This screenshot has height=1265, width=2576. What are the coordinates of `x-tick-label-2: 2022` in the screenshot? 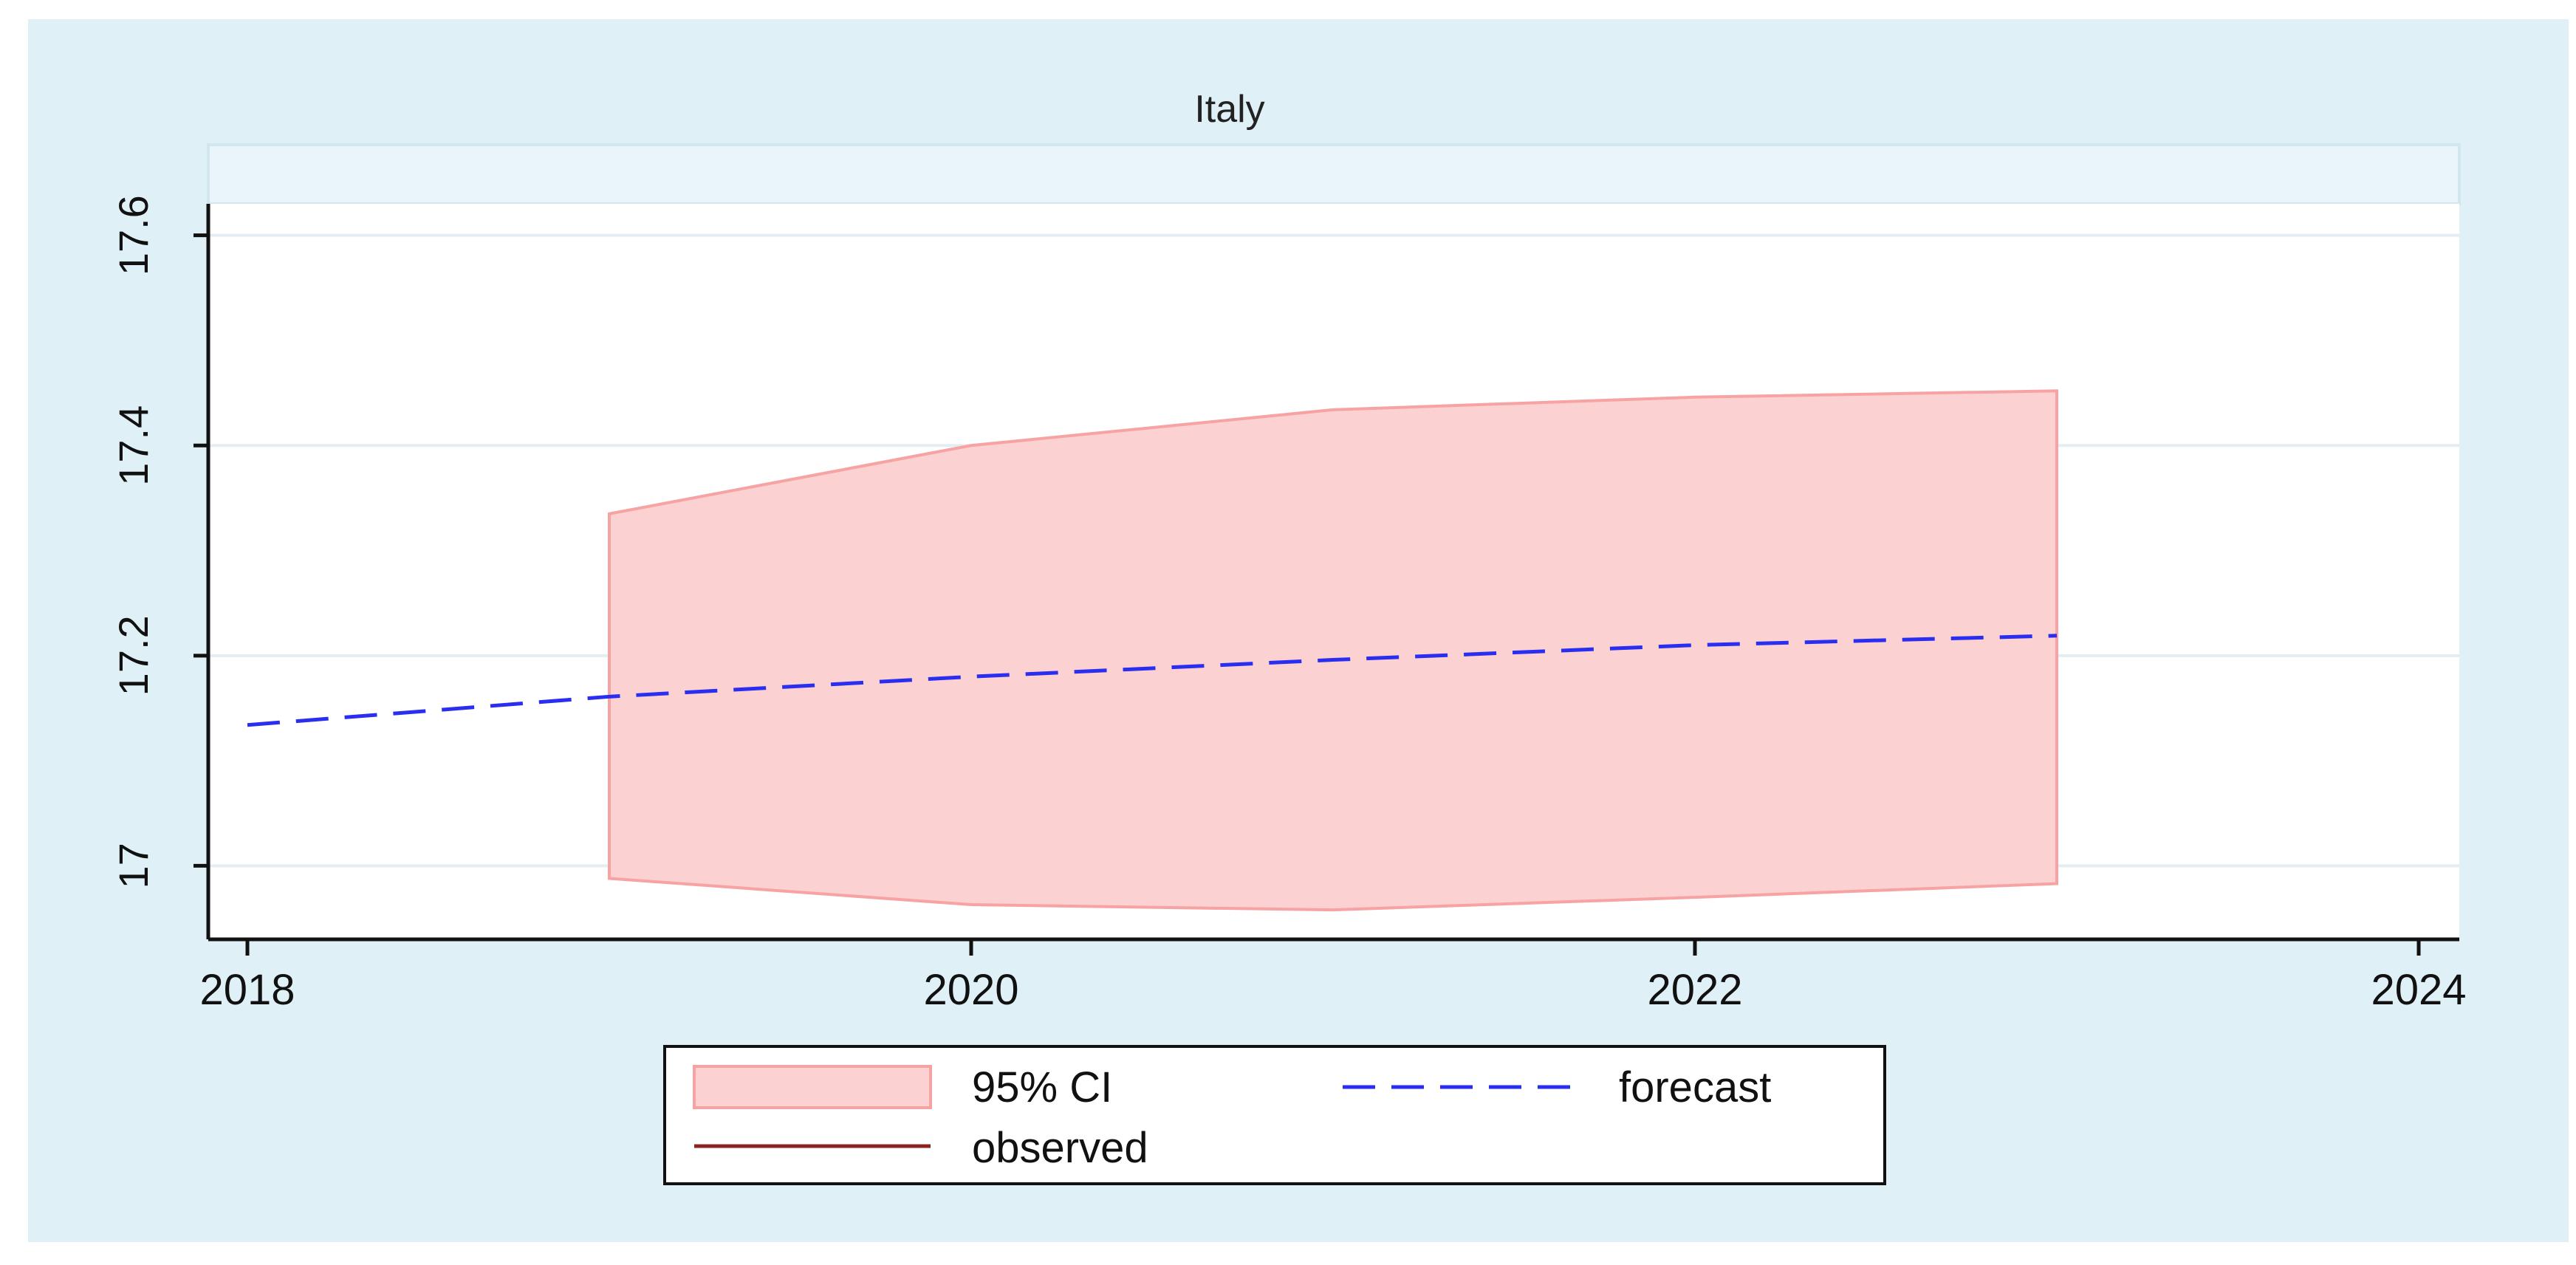 It's located at (1694, 990).